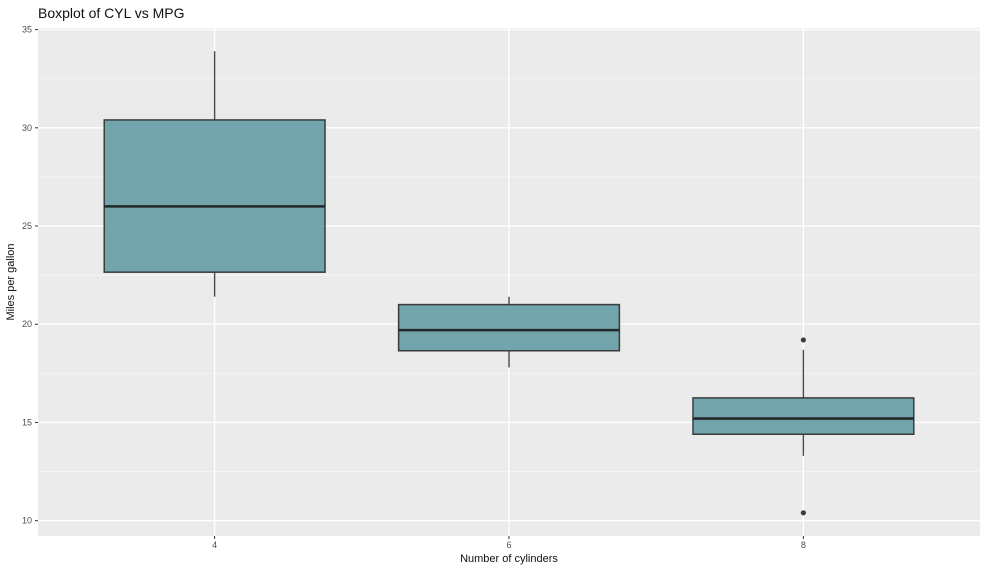  What do you see at coordinates (803, 416) in the screenshot?
I see `box-8cyl` at bounding box center [803, 416].